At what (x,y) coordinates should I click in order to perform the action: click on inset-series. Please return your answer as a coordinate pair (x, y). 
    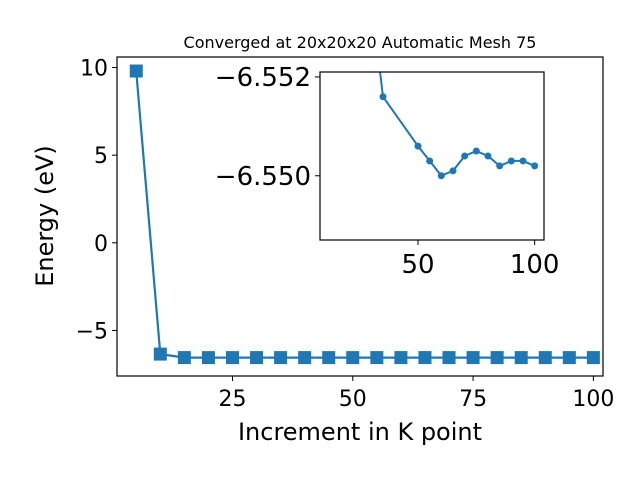
    Looking at the image, I should click on (453, 90).